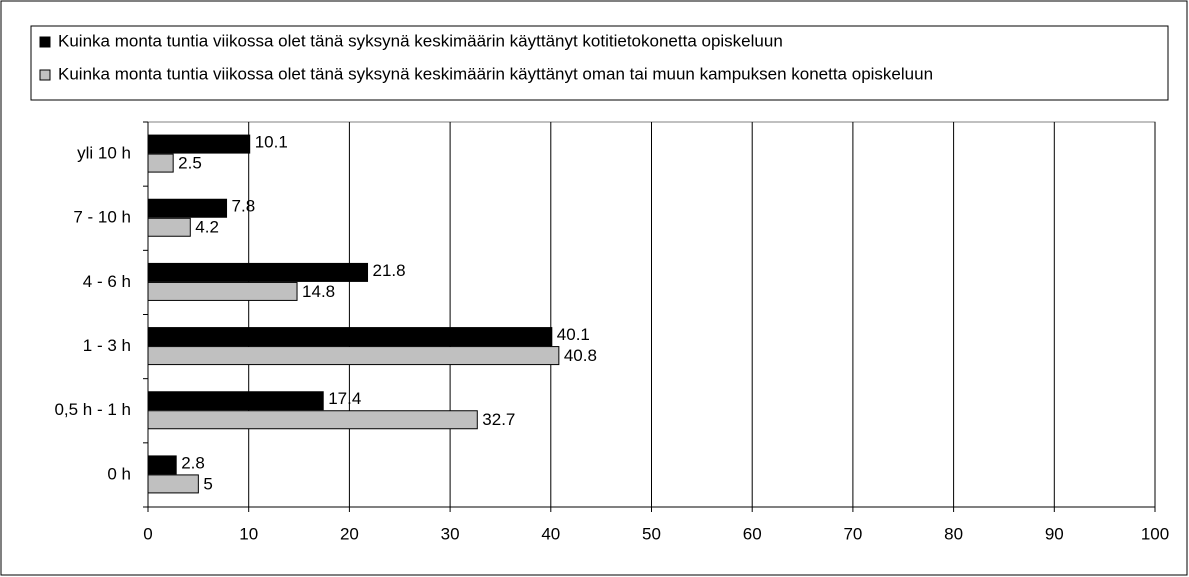 The image size is (1189, 577). Describe the element at coordinates (599, 63) in the screenshot. I see `legend-box` at that location.